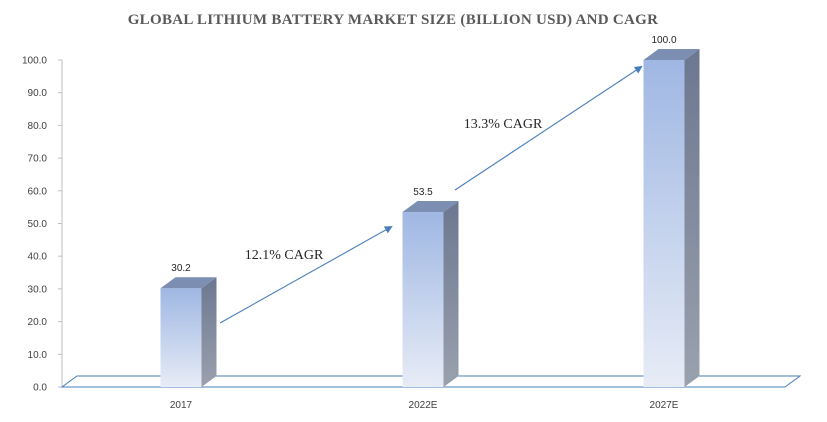 The image size is (827, 422). I want to click on y-tick-label: 50.0, so click(38, 224).